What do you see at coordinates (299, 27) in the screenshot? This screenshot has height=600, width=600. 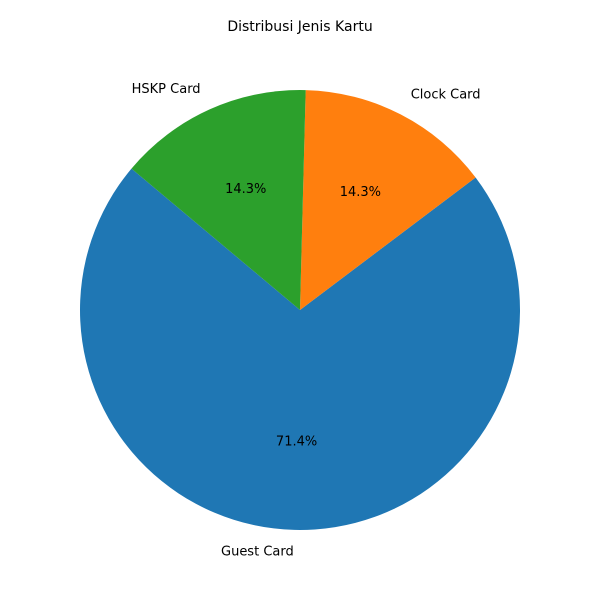 I see `chart-title: Distribusi Jenis Kartu` at bounding box center [299, 27].